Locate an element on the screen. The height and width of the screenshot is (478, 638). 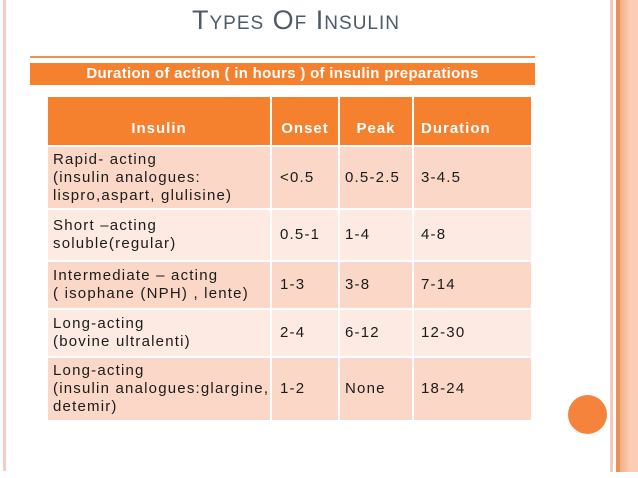
right-side-peach-band is located at coordinates (629, 236).